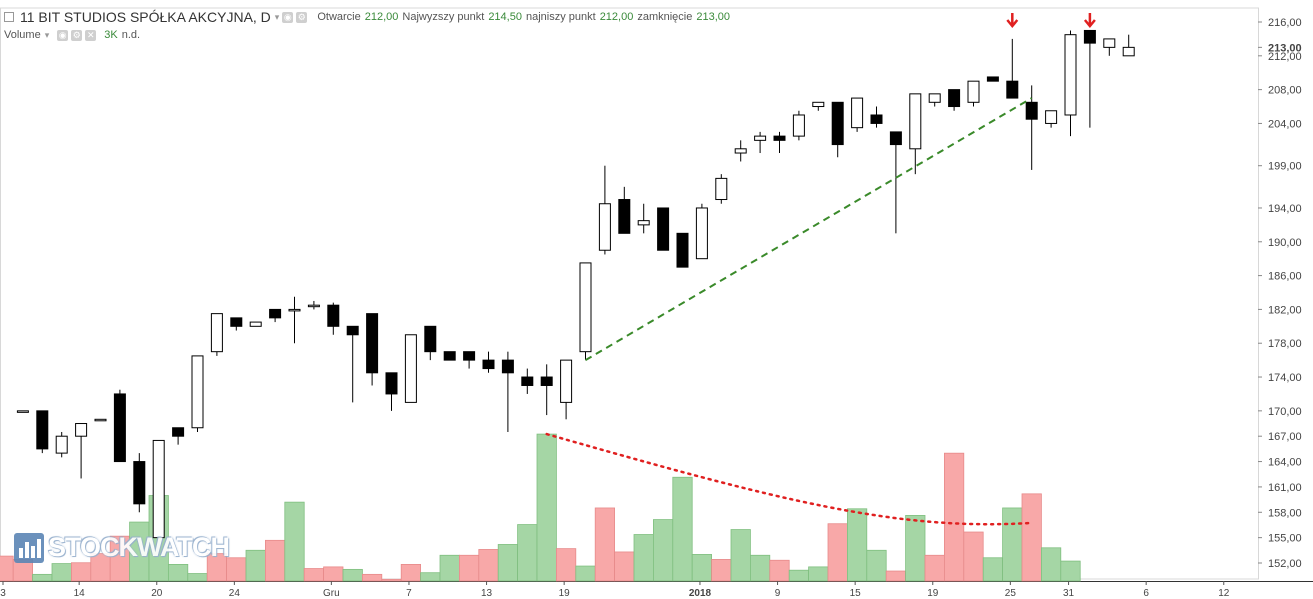  Describe the element at coordinates (665, 17) in the screenshot. I see `close-label: zamknięcie` at that location.